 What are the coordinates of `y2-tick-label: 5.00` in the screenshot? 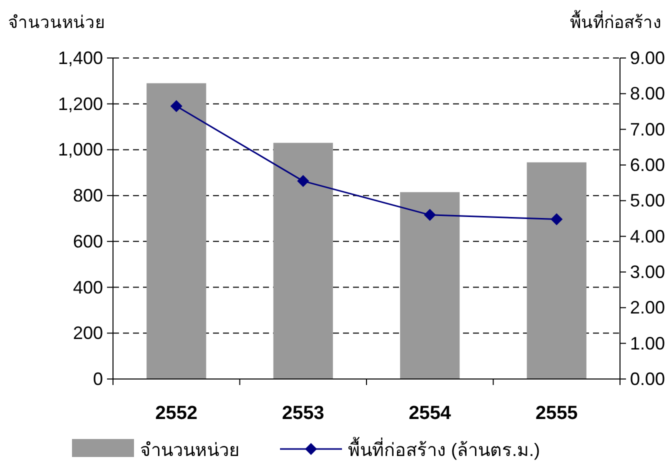 It's located at (648, 200).